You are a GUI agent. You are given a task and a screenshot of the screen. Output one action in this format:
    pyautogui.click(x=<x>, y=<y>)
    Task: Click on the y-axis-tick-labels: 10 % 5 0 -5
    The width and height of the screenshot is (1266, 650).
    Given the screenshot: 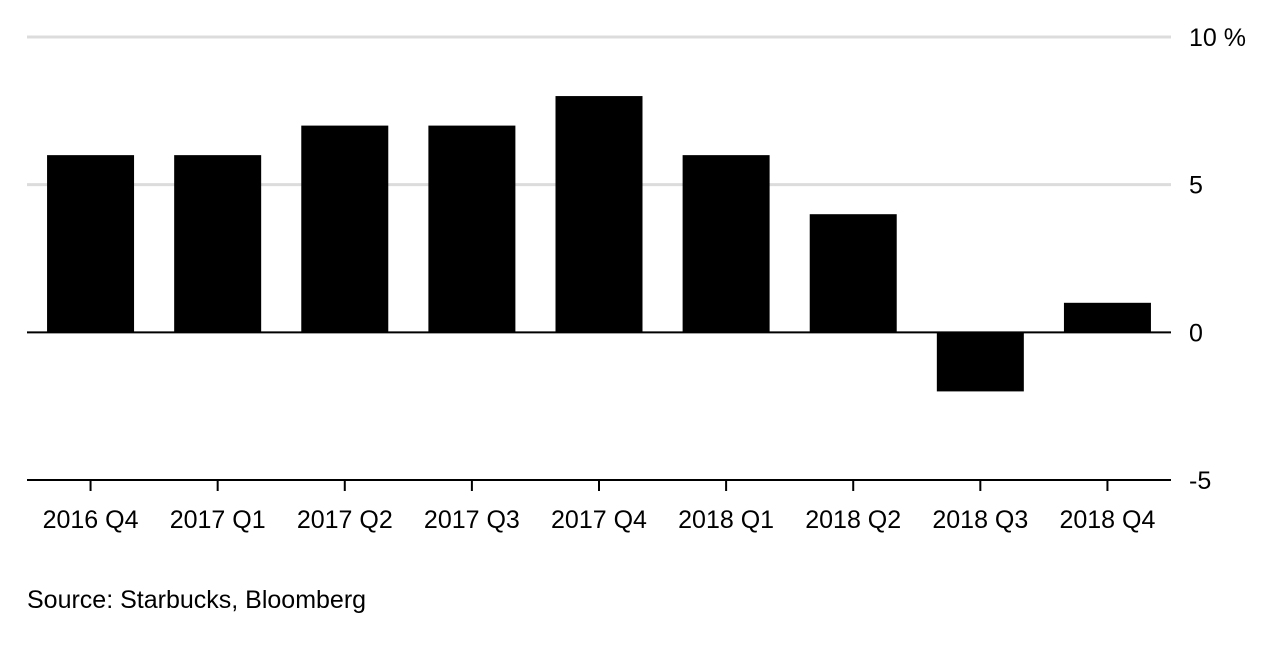 What is the action you would take?
    pyautogui.click(x=1217, y=259)
    